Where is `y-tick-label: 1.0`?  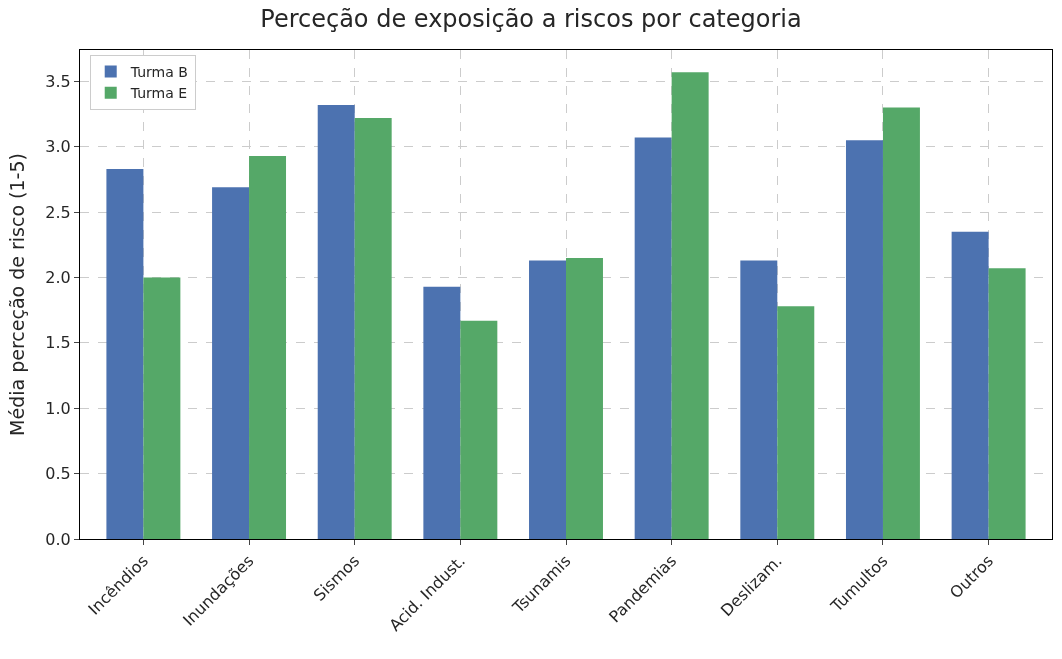
y-tick-label: 1.0 is located at coordinates (58, 408).